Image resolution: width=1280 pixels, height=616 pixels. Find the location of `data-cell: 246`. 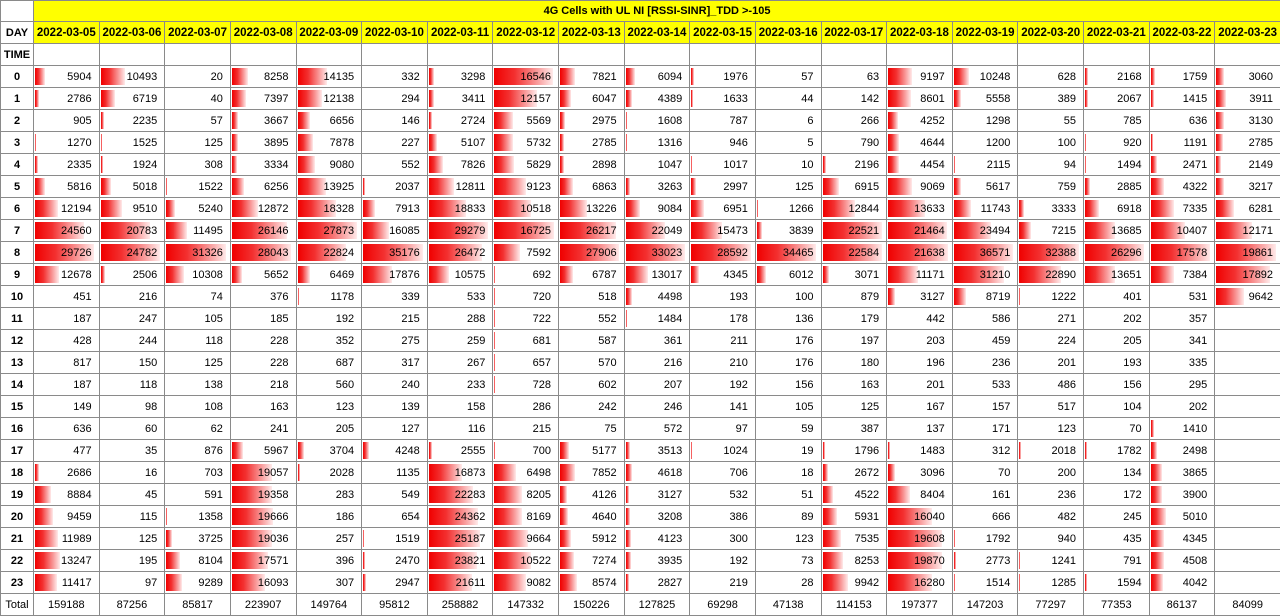

data-cell: 246 is located at coordinates (657, 407).